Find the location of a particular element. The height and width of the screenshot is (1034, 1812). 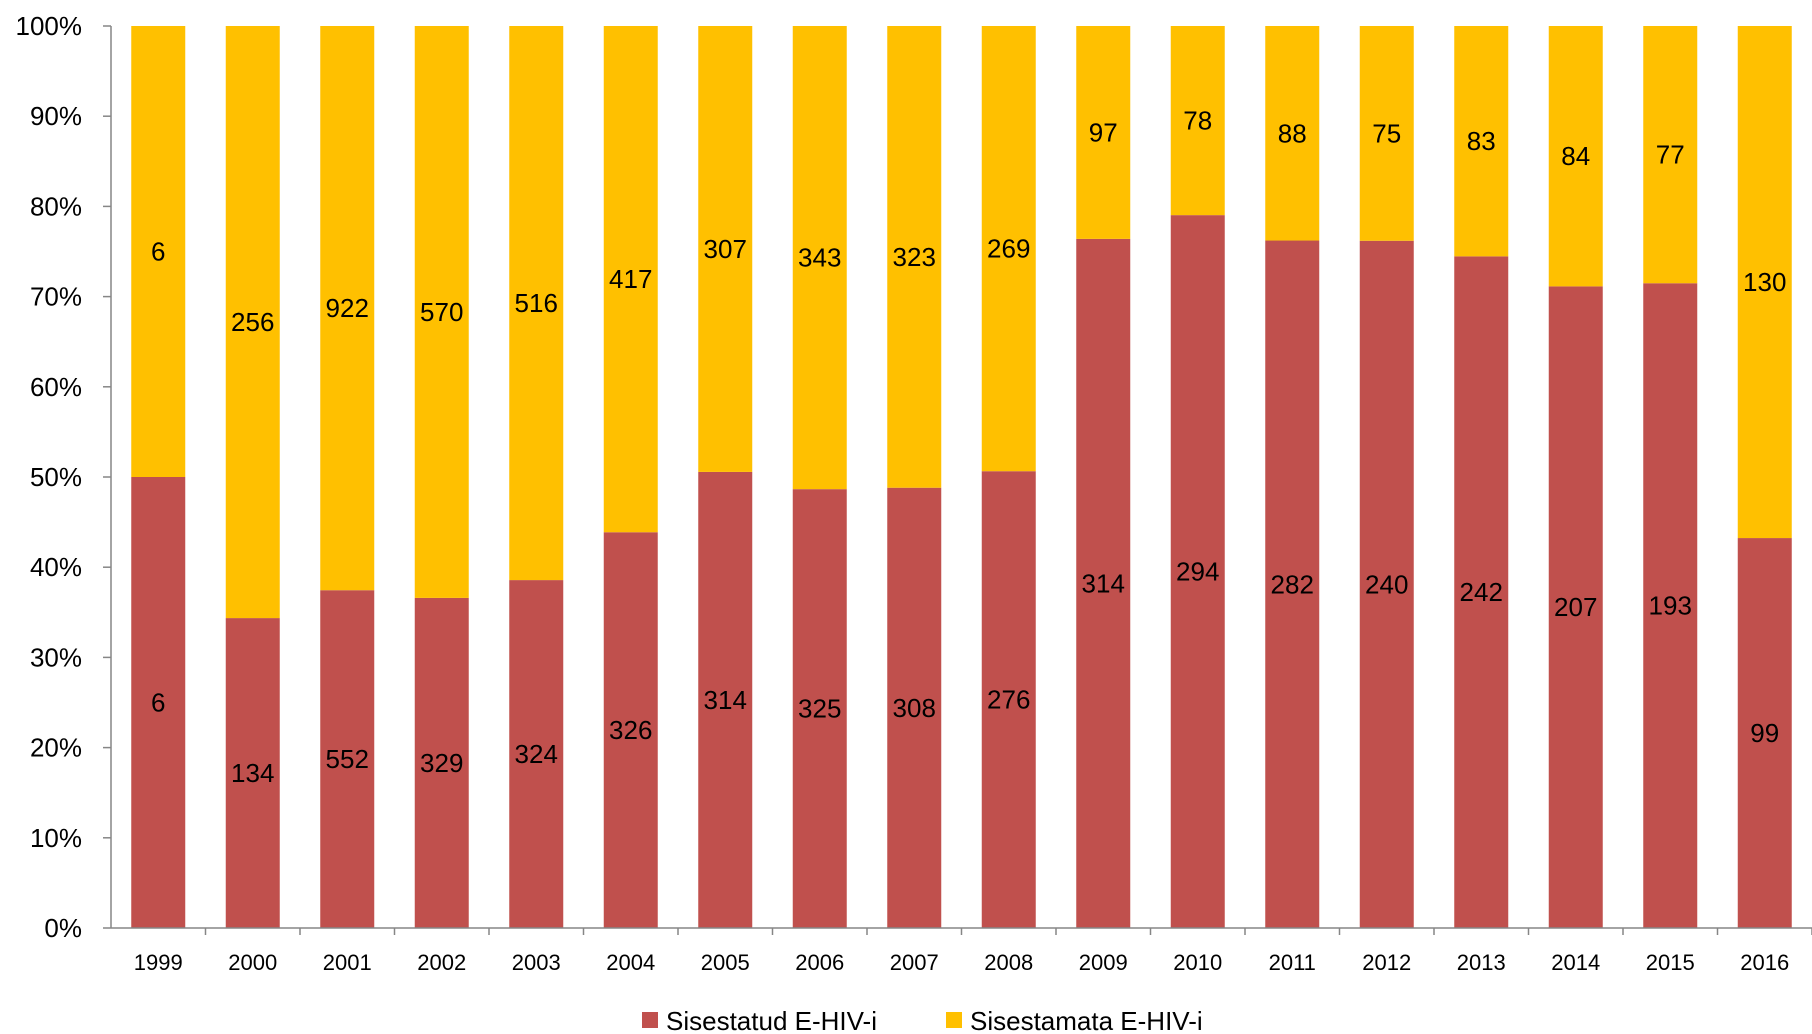

data-label-sisestamata: 269 is located at coordinates (1008, 249).